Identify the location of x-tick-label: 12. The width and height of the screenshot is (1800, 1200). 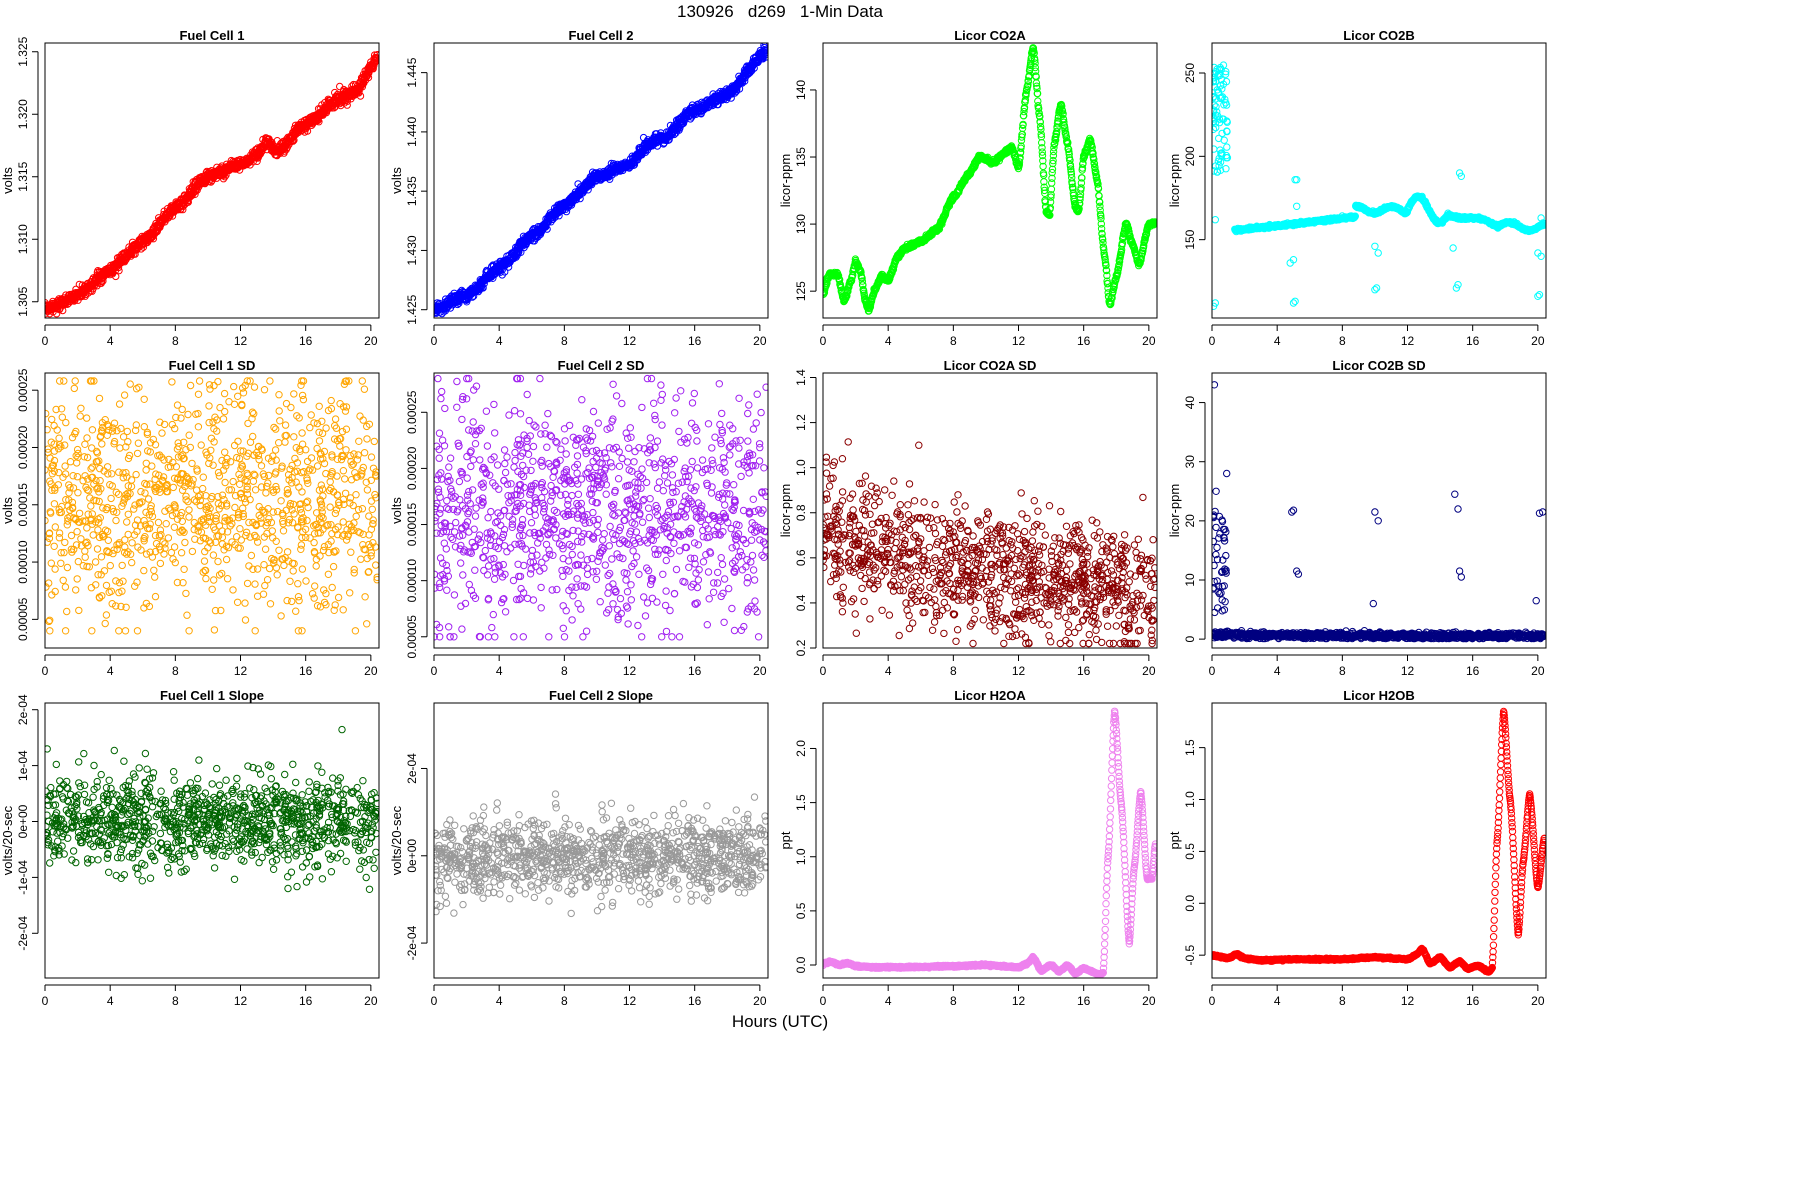
(1408, 341).